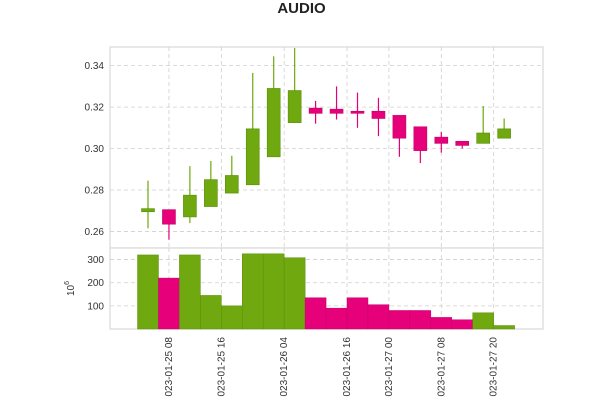  What do you see at coordinates (347, 367) in the screenshot?
I see `x-tick-label: 023-01-26 16` at bounding box center [347, 367].